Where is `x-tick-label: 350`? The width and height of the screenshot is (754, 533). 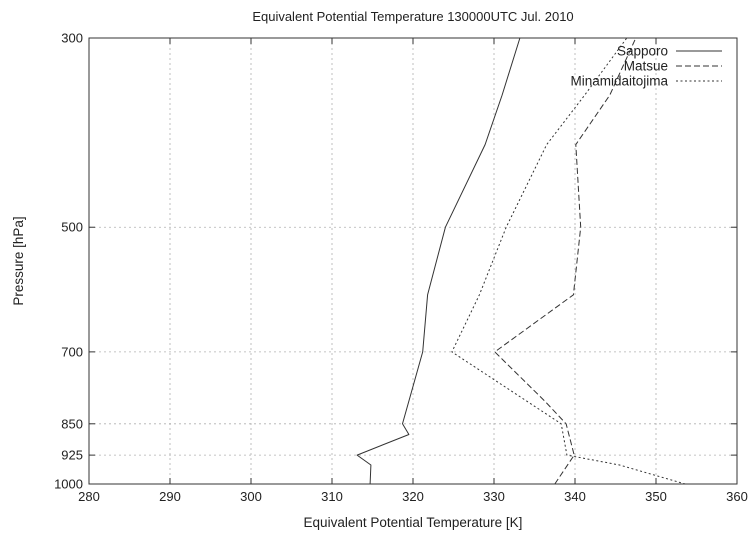
x-tick-label: 350 is located at coordinates (656, 496).